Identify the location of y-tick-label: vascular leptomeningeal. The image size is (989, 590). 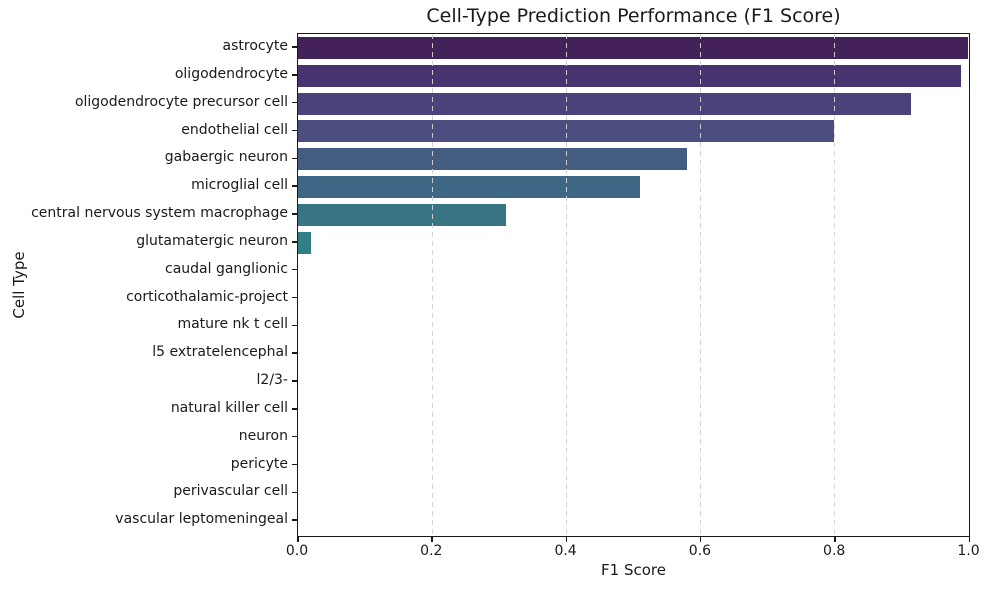
(201, 519).